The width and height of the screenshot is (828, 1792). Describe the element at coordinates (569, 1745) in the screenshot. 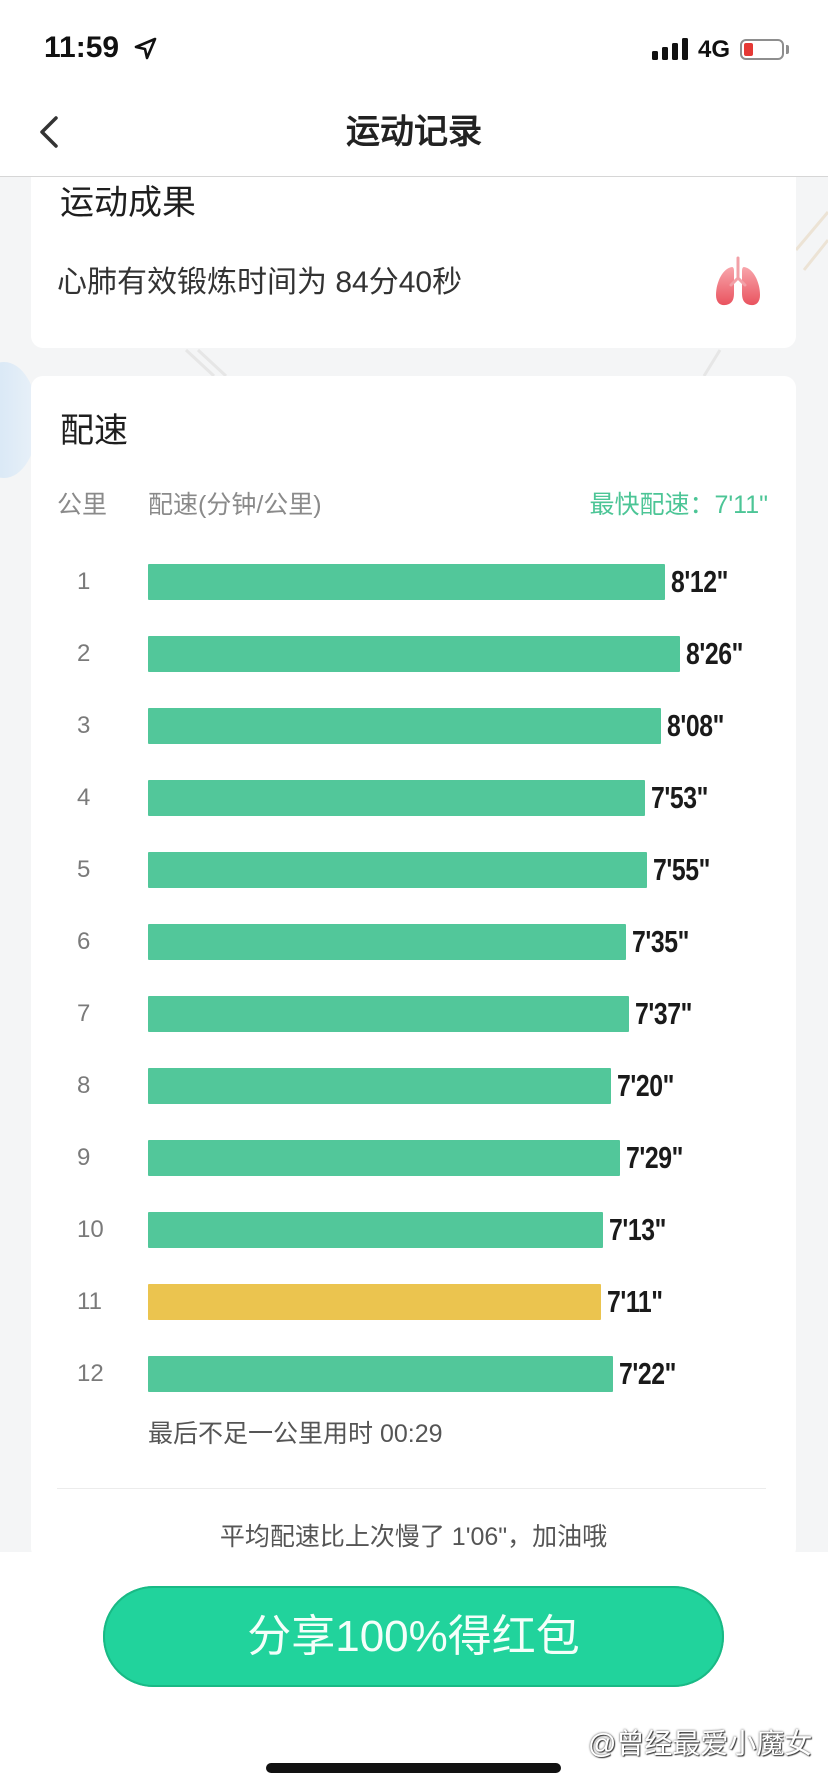

I see `weibo-icon` at that location.